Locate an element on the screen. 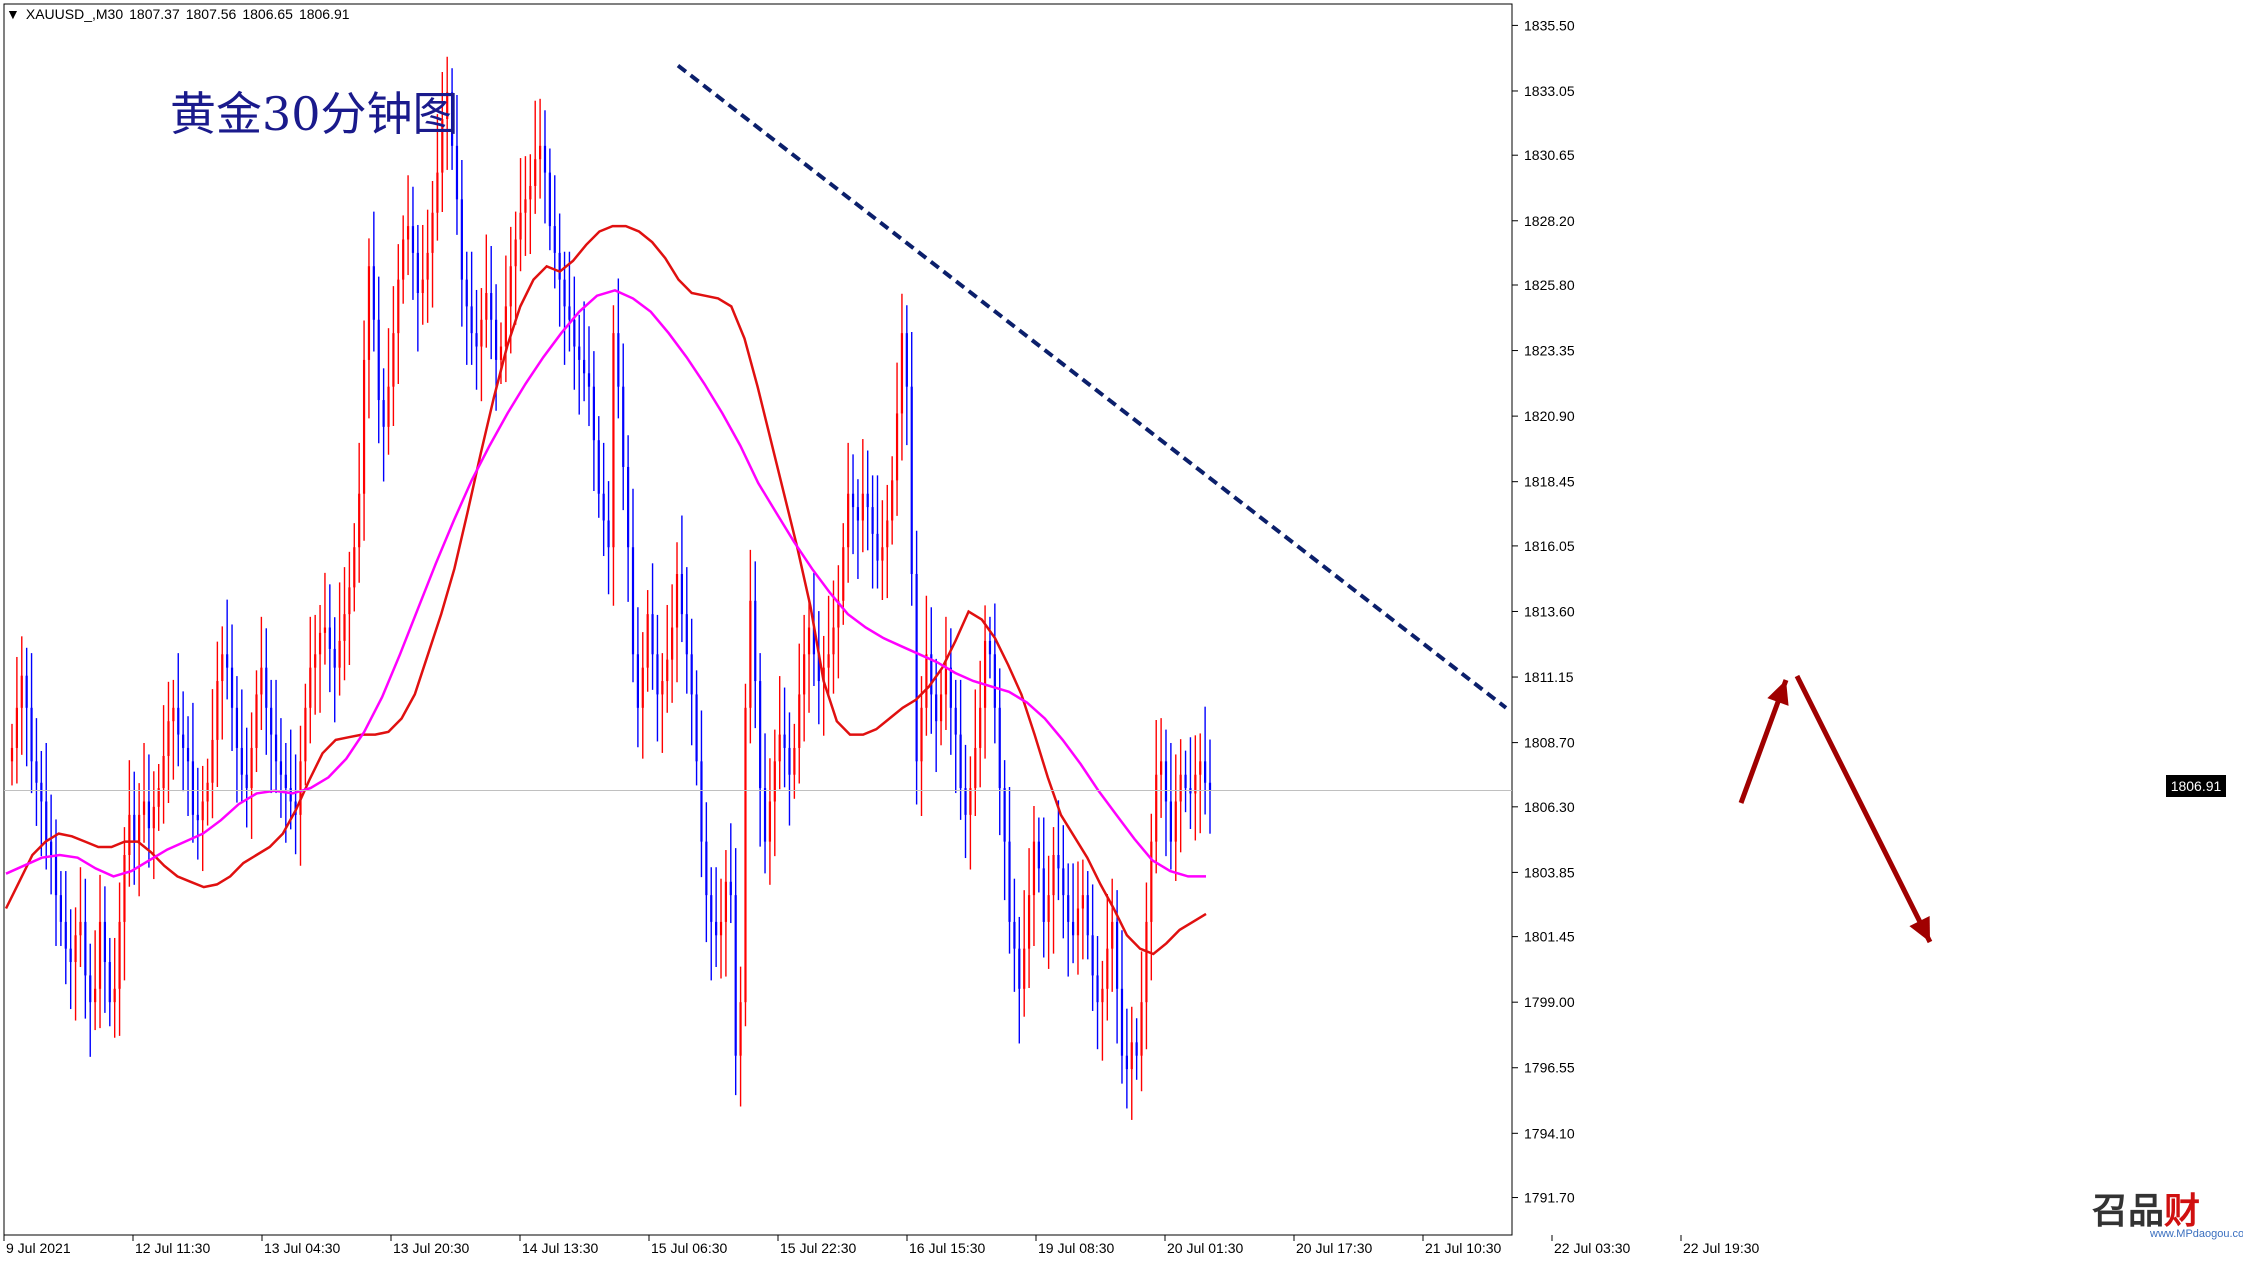 This screenshot has height=1261, width=2243. x-tick-label: 14 Jul 13:30 is located at coordinates (560, 1248).